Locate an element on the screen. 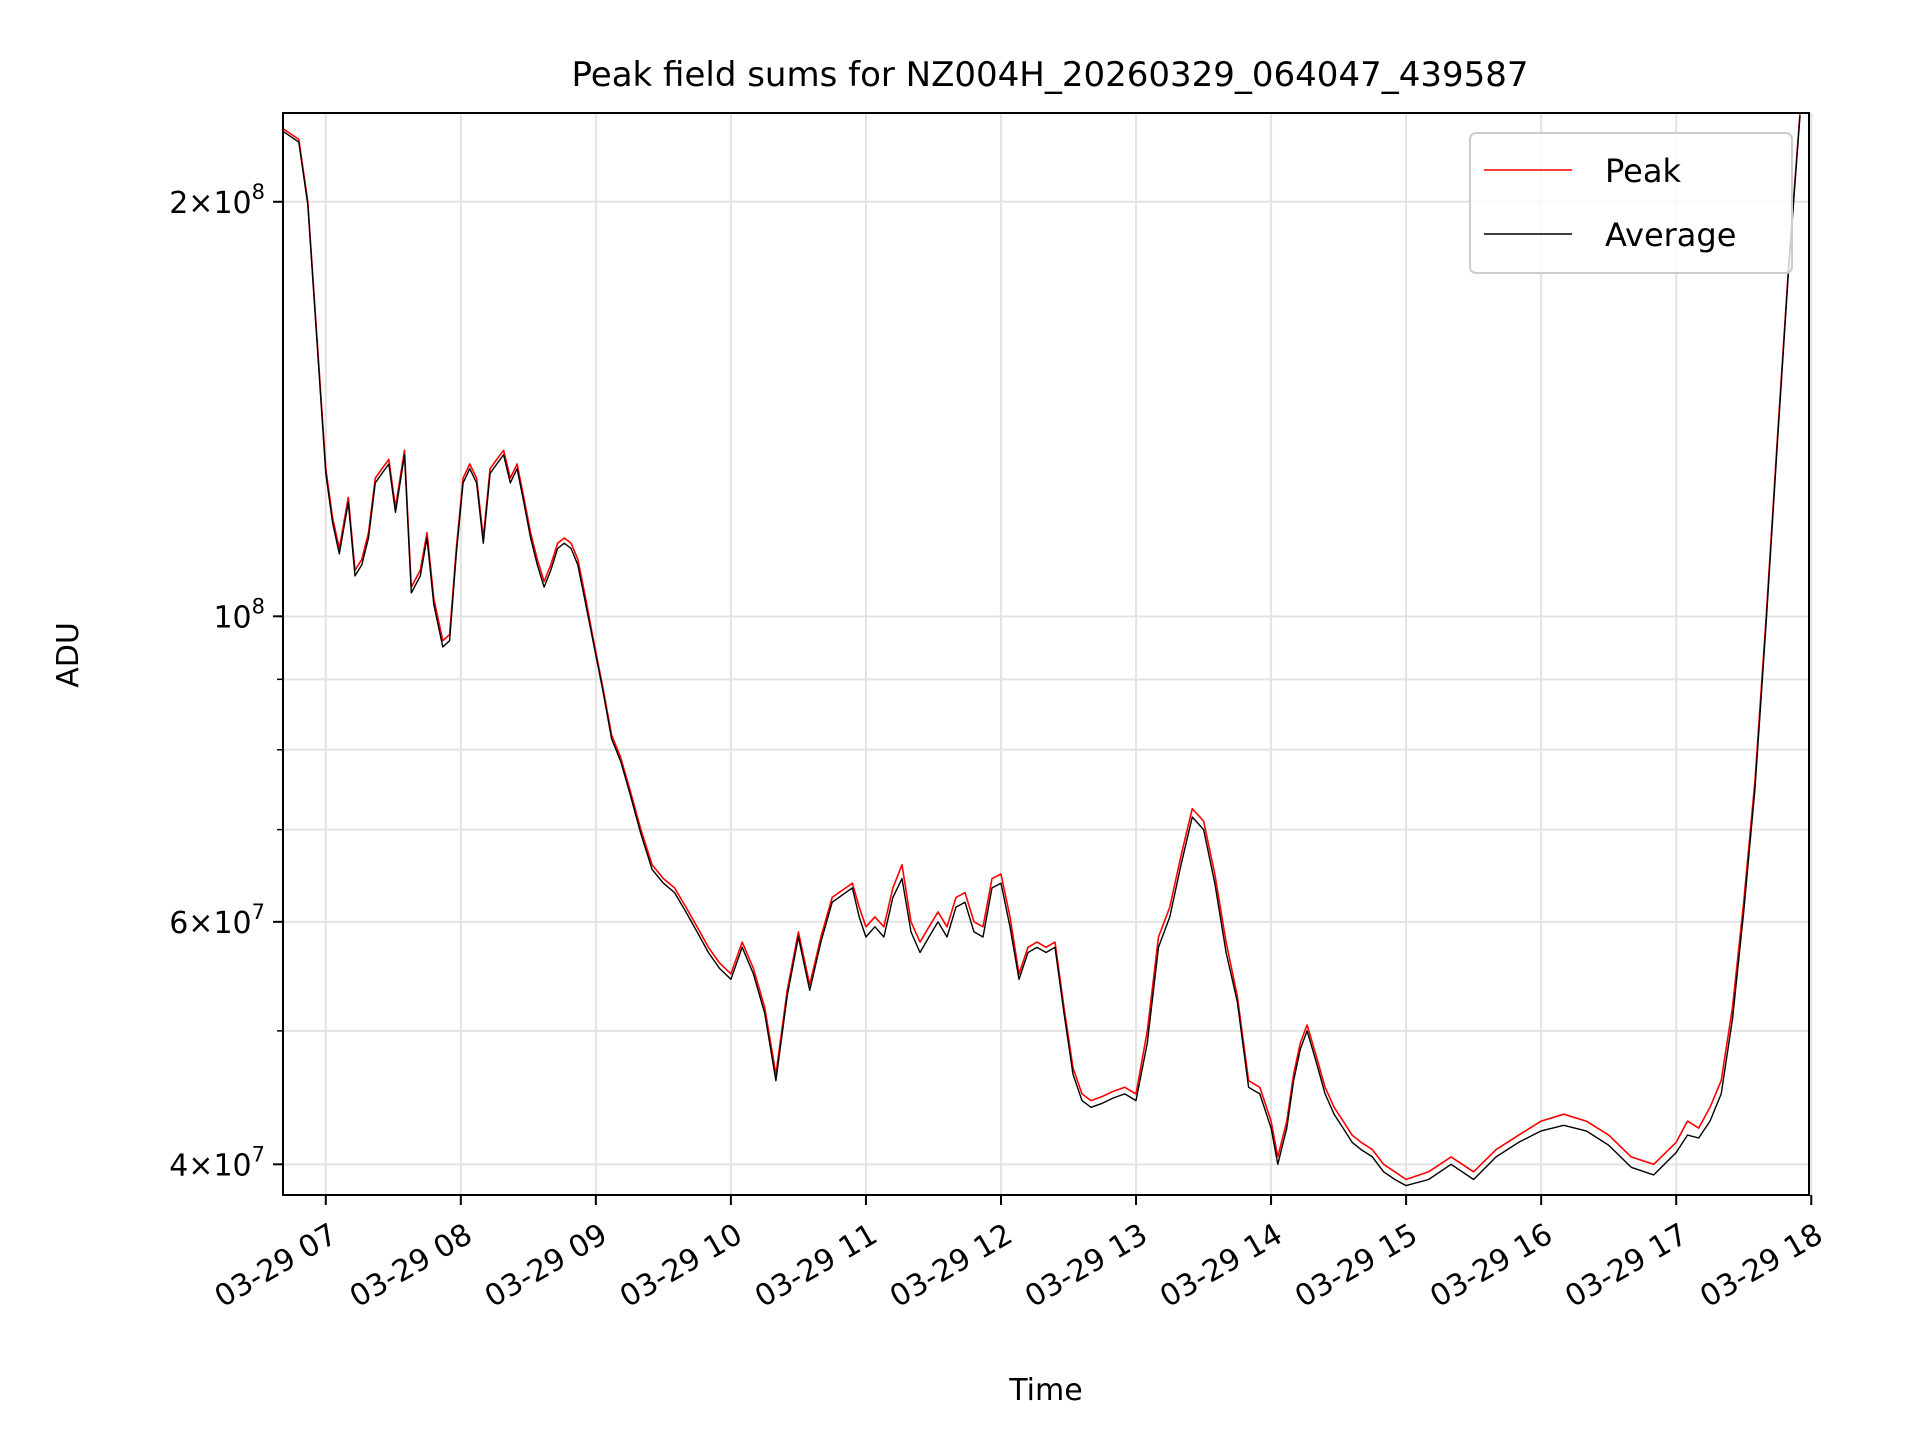 The width and height of the screenshot is (1920, 1444). x-tick-label: 03-29 15 is located at coordinates (1356, 1266).